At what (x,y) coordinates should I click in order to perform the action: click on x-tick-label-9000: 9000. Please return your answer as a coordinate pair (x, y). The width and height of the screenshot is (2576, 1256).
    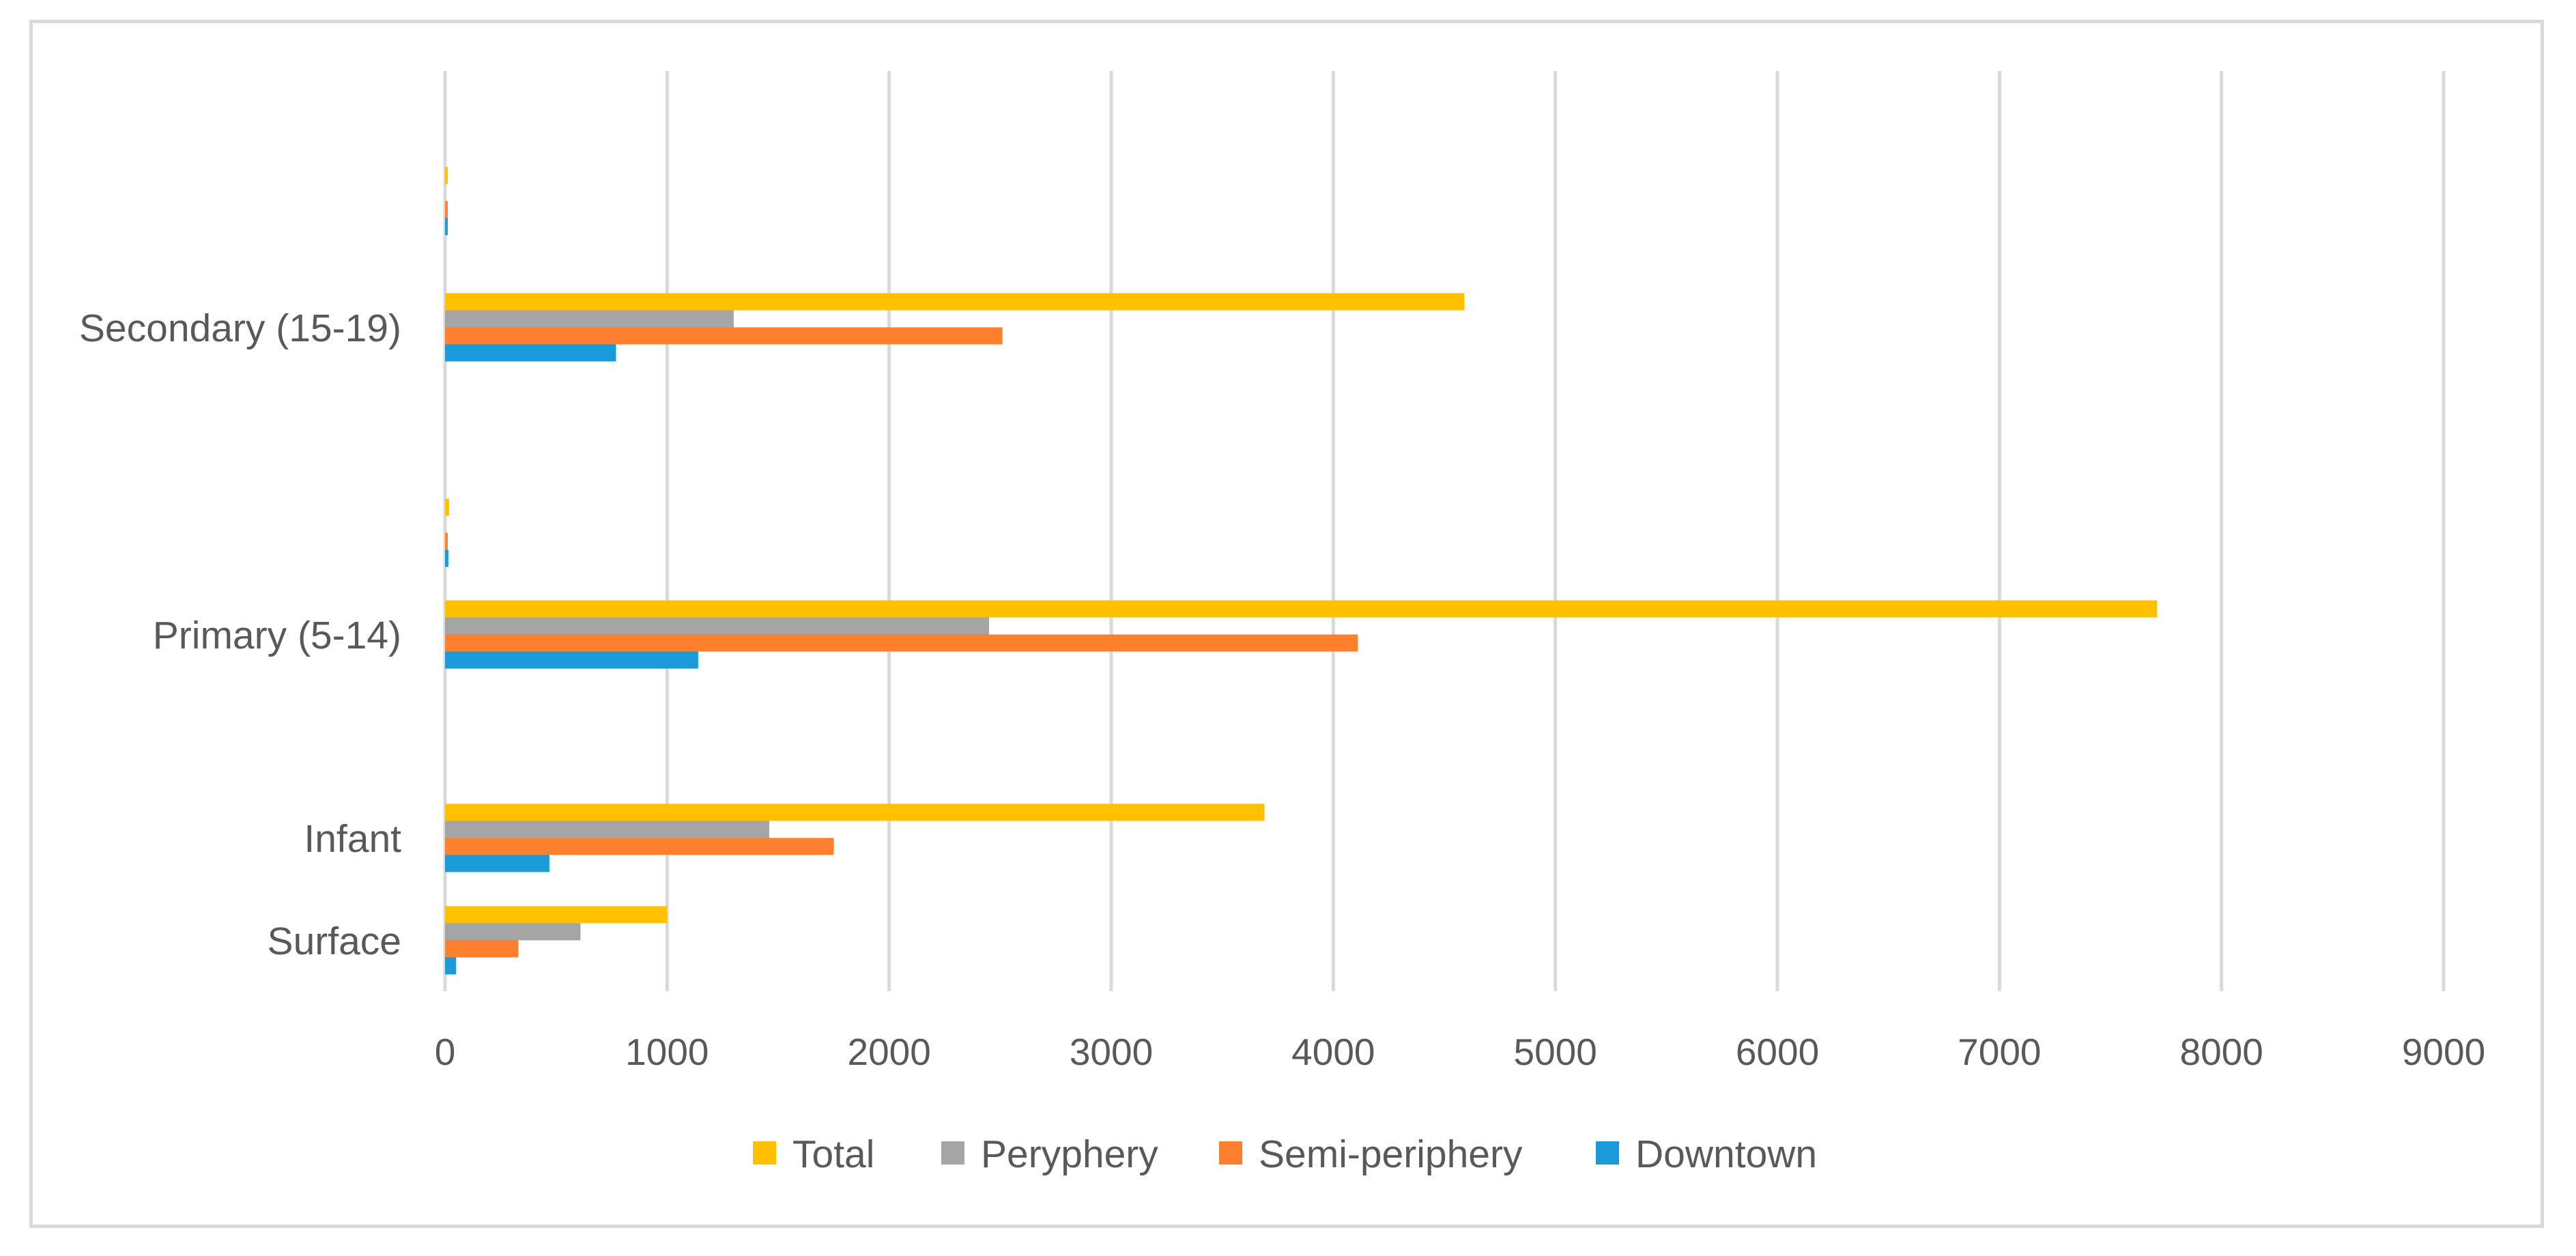
    Looking at the image, I should click on (2443, 1052).